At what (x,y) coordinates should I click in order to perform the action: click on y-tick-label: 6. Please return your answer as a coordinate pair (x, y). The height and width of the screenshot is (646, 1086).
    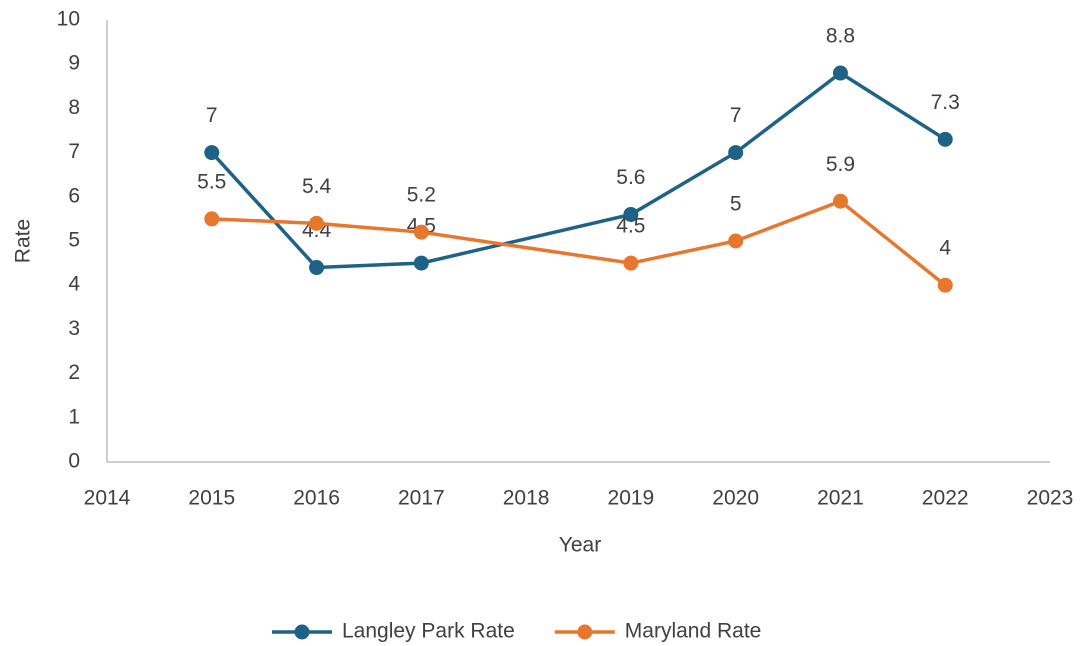
    Looking at the image, I should click on (74, 195).